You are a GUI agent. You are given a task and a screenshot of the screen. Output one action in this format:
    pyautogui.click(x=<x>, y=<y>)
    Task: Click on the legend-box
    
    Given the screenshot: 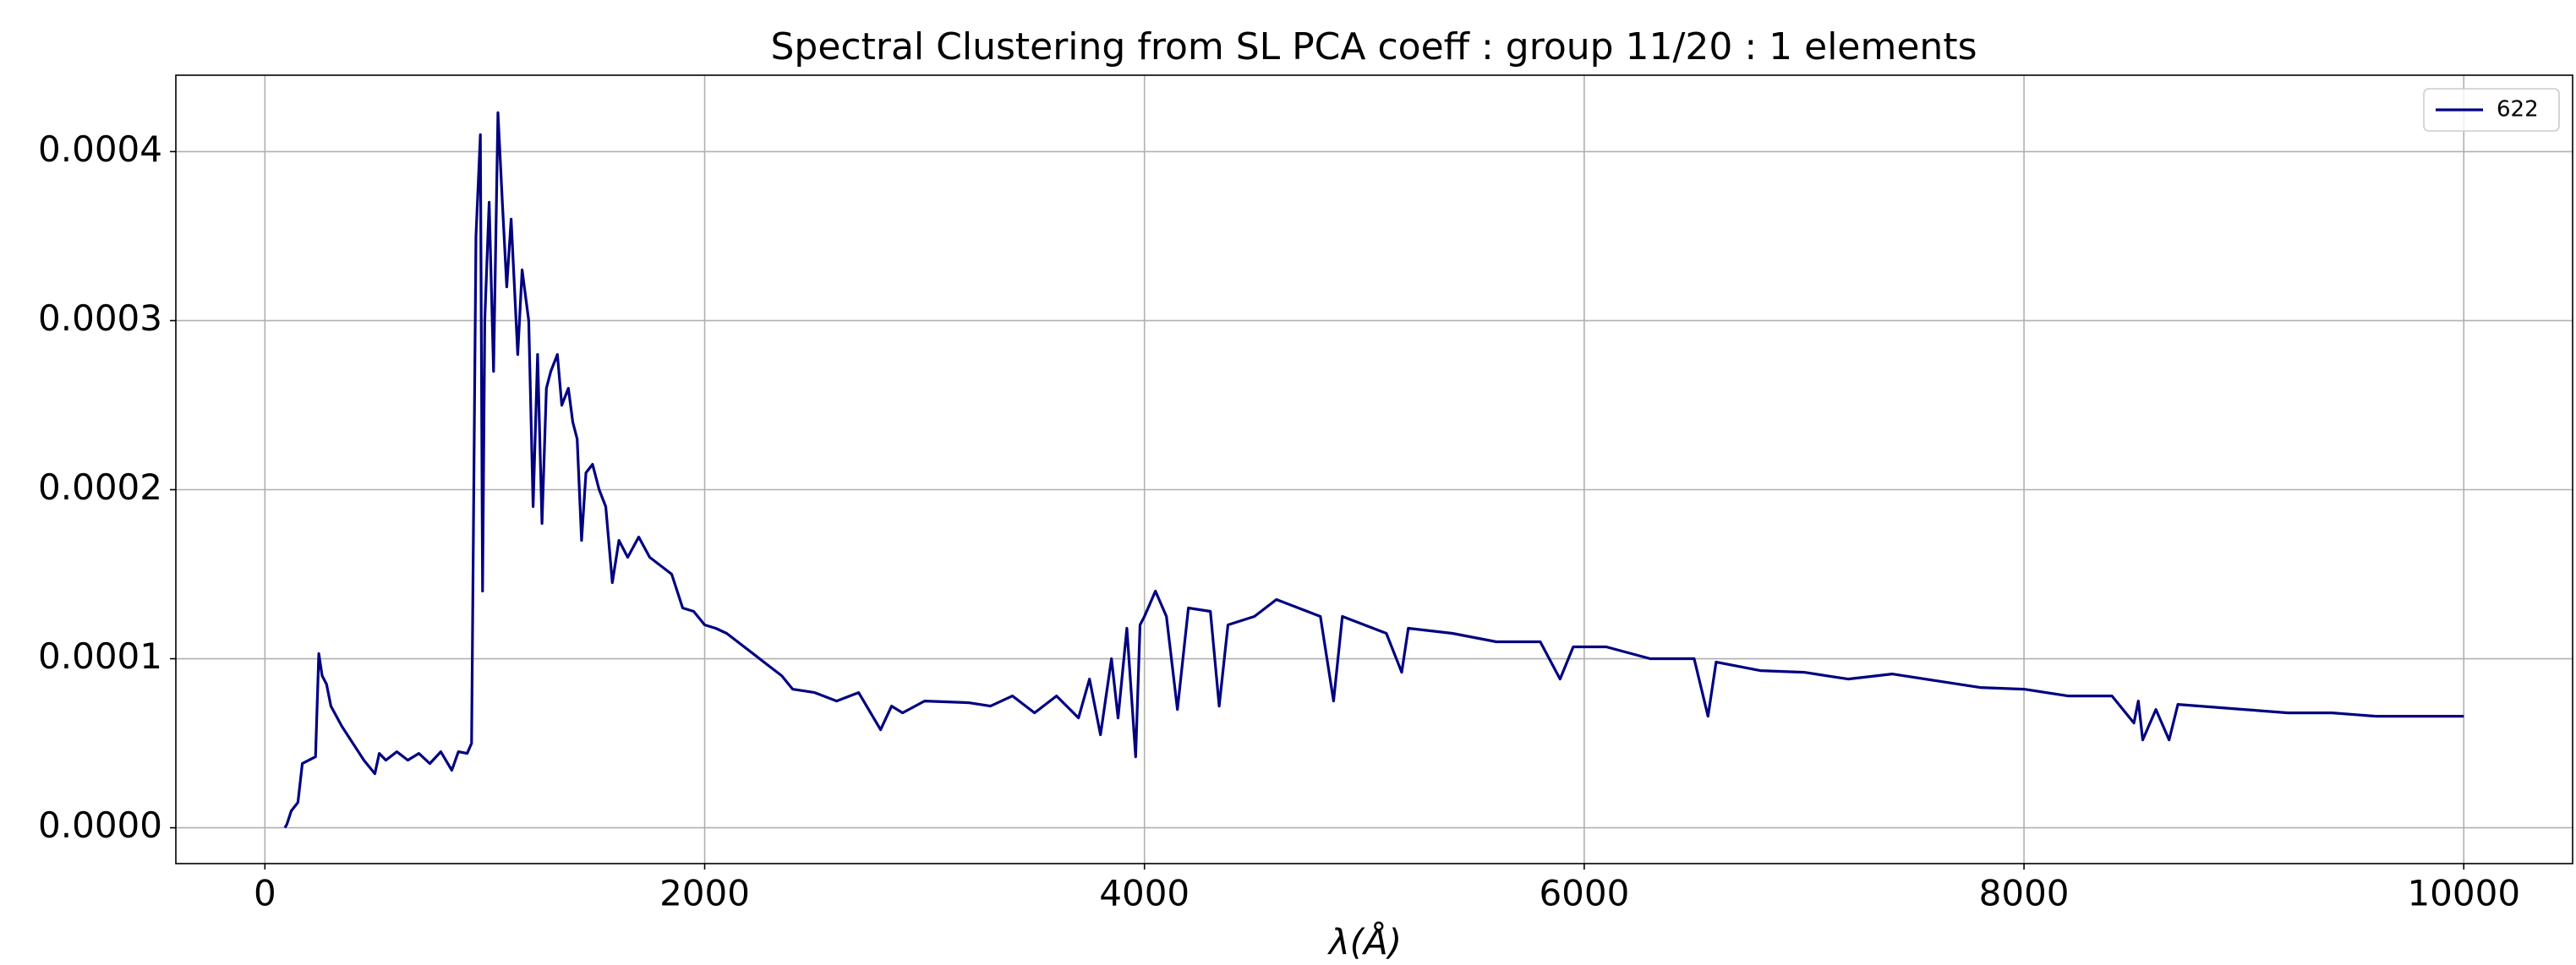 What is the action you would take?
    pyautogui.click(x=2491, y=110)
    